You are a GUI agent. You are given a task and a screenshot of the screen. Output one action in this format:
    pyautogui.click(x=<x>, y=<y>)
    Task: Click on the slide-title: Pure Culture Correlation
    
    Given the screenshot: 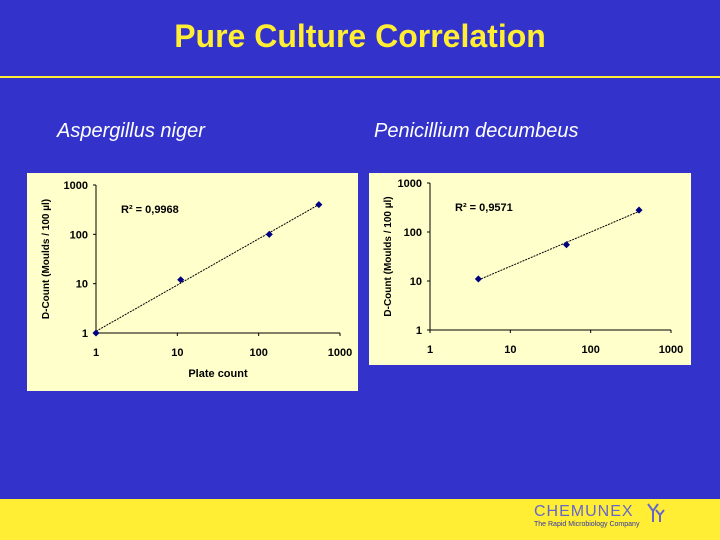 What is the action you would take?
    pyautogui.click(x=360, y=36)
    